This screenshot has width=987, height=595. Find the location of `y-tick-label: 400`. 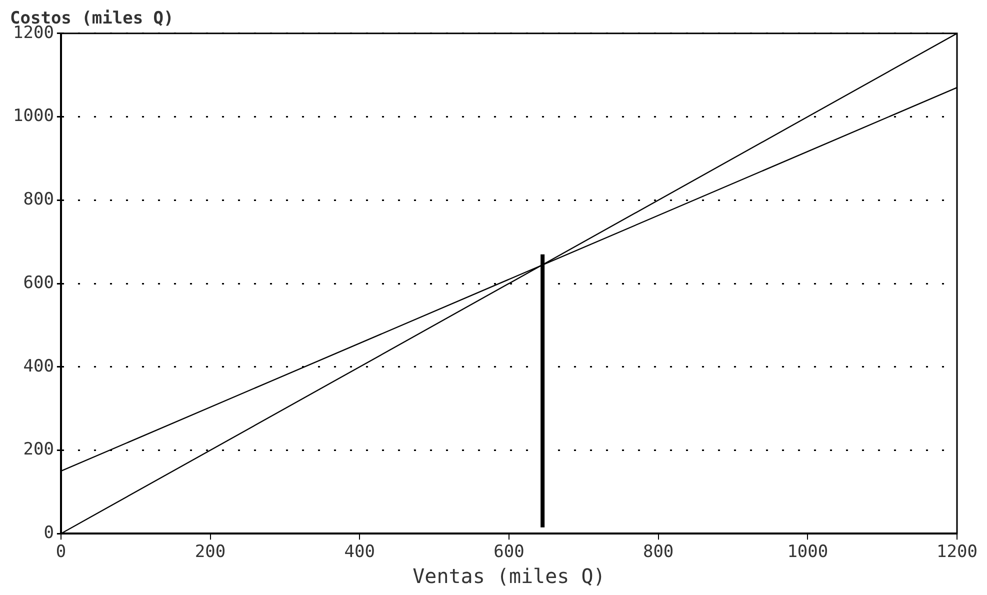

y-tick-label: 400 is located at coordinates (38, 366).